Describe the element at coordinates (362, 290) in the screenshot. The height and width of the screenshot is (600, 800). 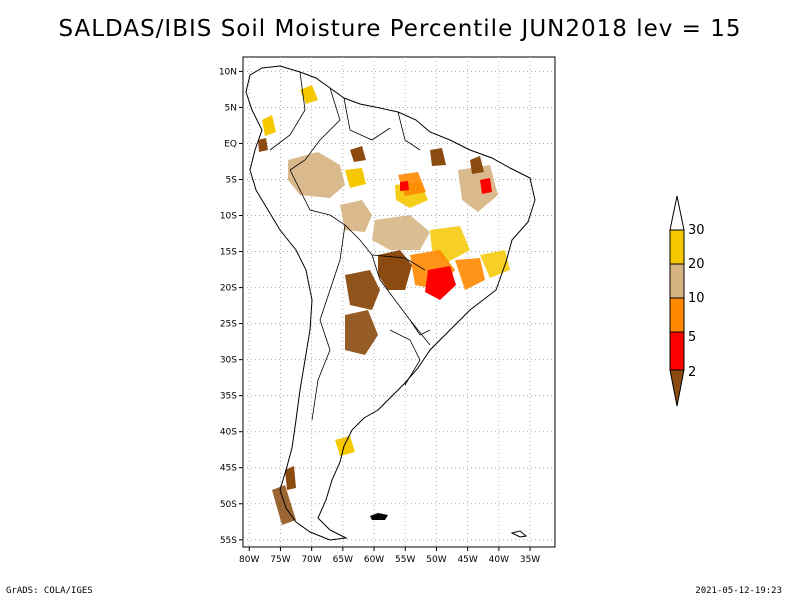
I see `brown-patch-chaco` at that location.